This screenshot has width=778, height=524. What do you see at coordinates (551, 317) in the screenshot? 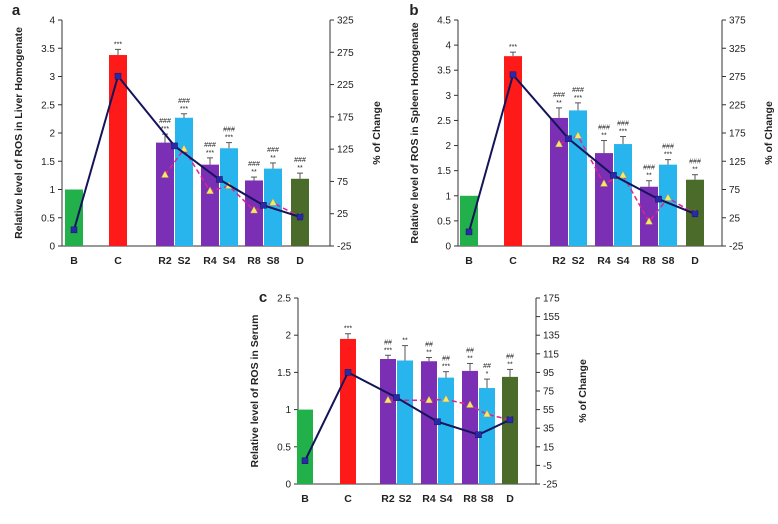
I see `y2-tick-label: 155` at bounding box center [551, 317].